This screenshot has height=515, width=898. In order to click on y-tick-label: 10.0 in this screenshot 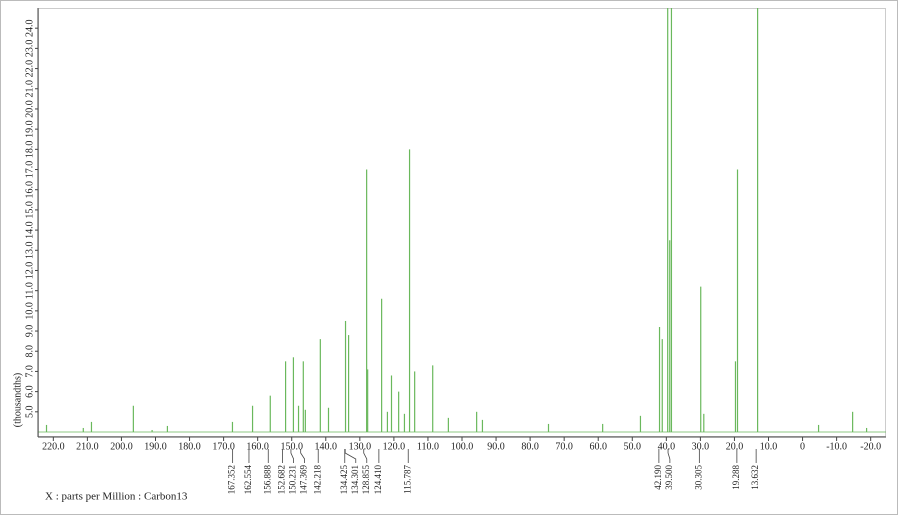, I will do `click(29, 311)`.